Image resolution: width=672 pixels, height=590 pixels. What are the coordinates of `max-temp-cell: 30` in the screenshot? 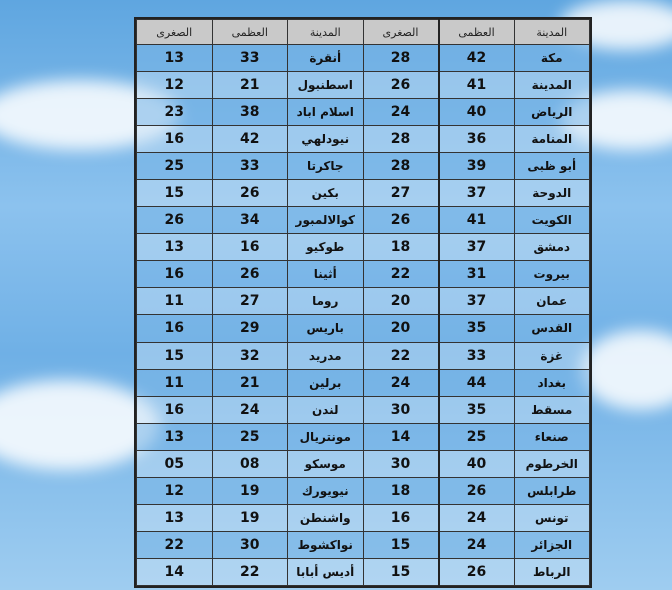 It's located at (249, 544).